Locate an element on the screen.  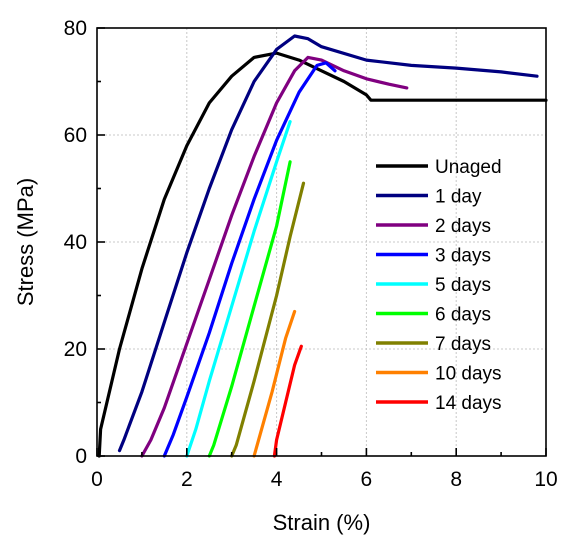
y-tick-label-3: 60 is located at coordinates (75, 135).